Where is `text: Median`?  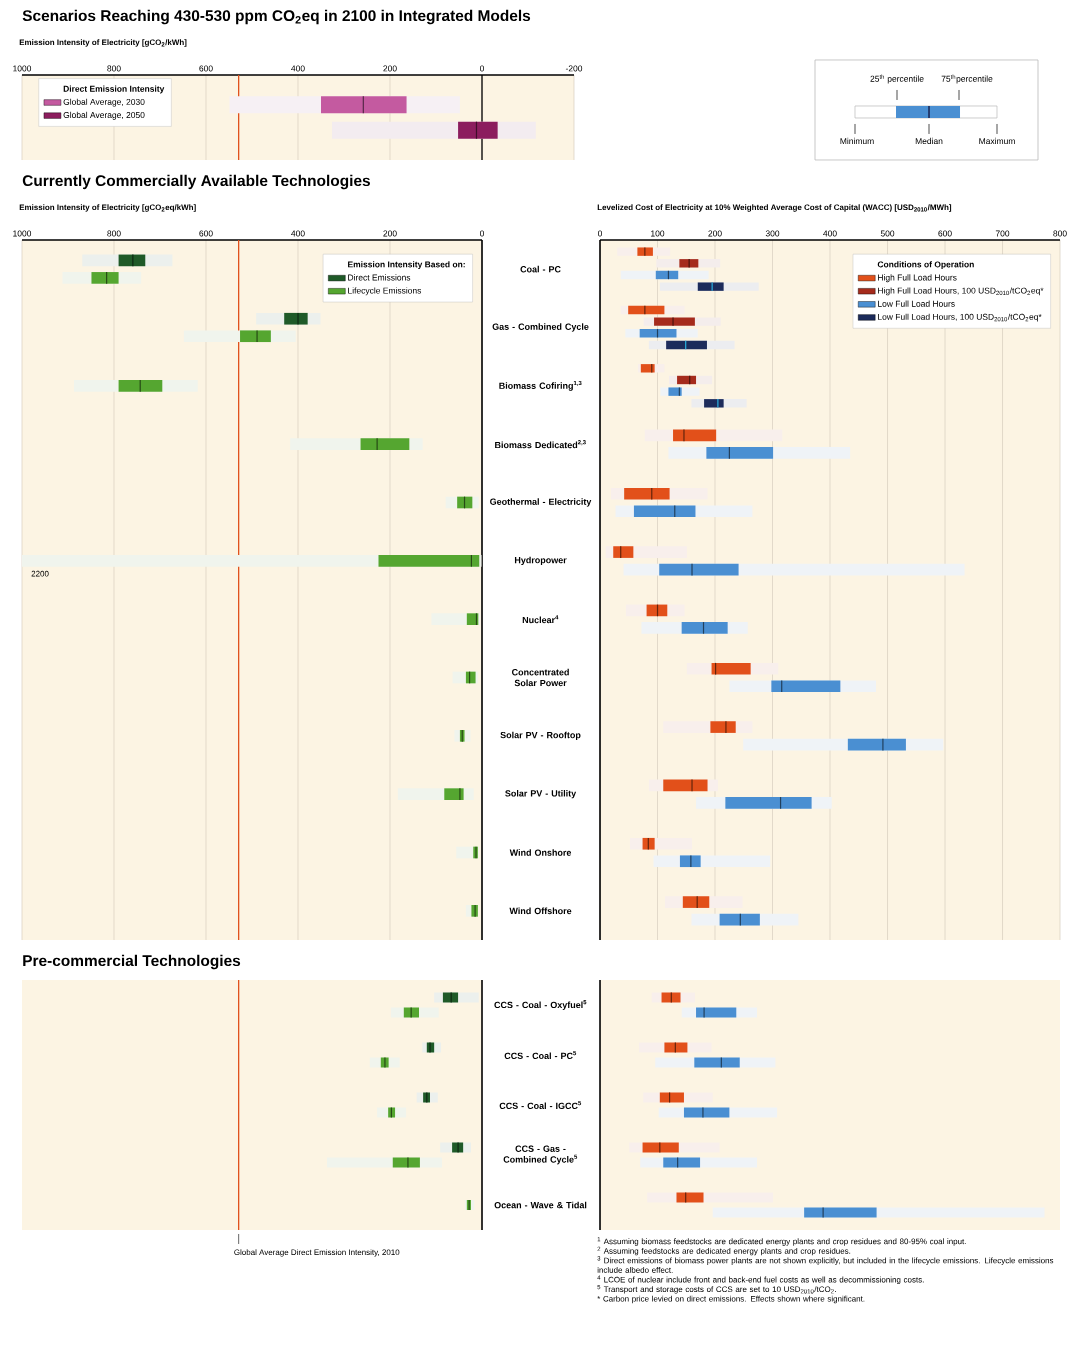
text: Median is located at coordinates (929, 141).